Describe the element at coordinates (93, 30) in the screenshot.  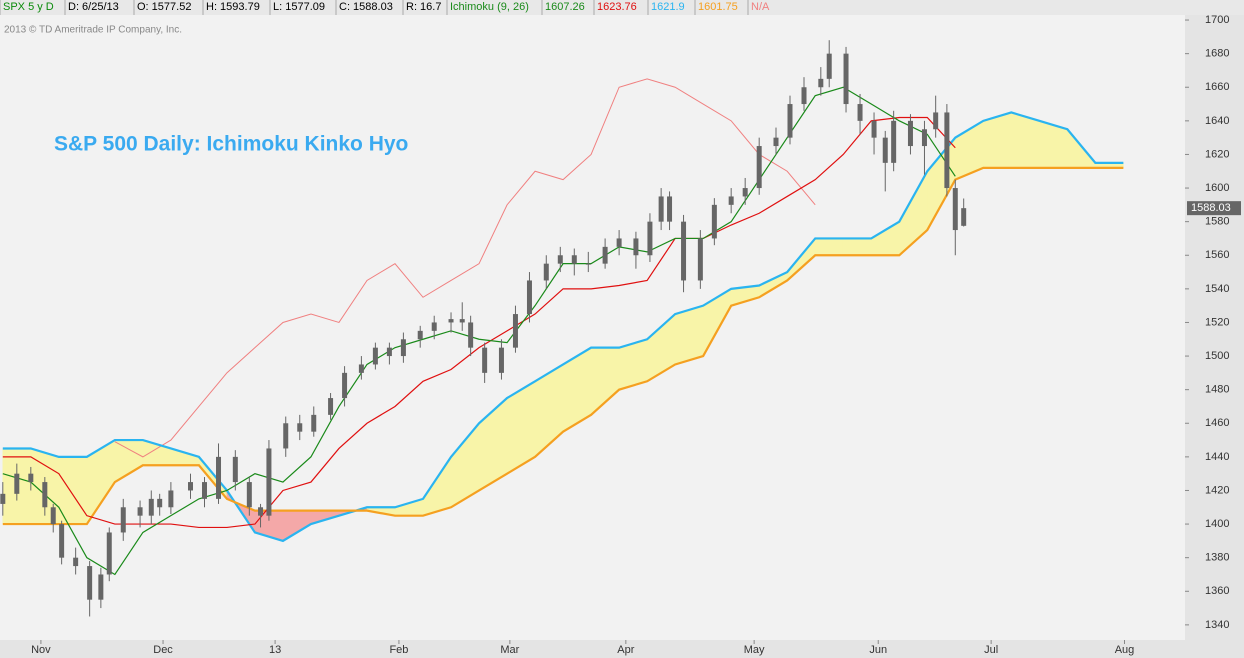
I see `copyright: 2013 © TD Ameritrade IP Company, Inc.` at that location.